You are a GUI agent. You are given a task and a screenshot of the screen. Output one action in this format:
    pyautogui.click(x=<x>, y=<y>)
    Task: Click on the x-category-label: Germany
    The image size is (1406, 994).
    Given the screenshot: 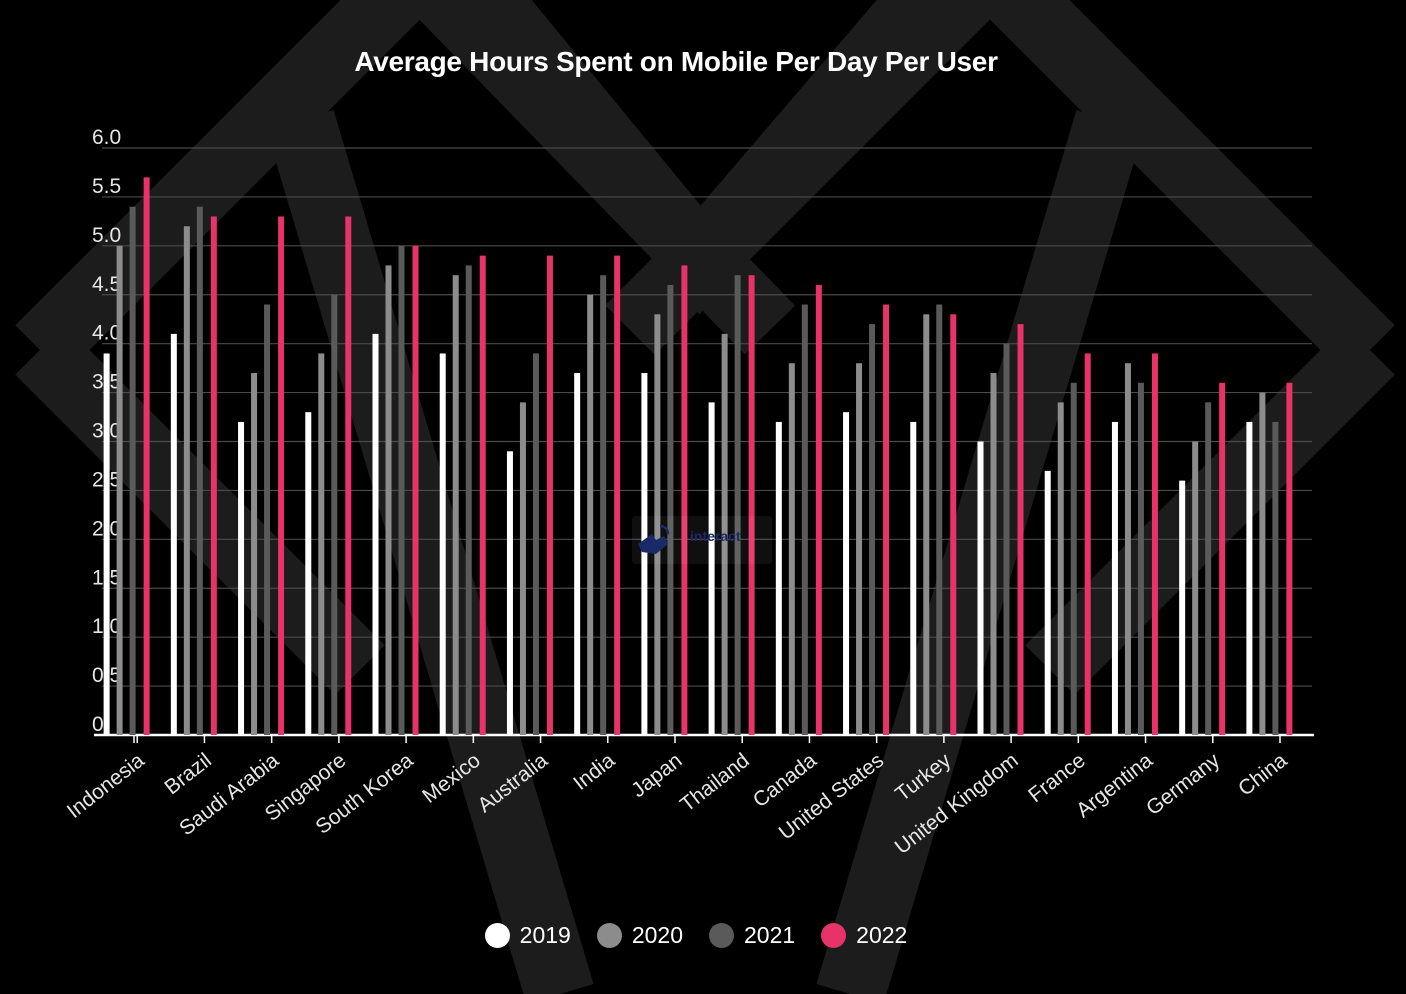 What is the action you would take?
    pyautogui.click(x=1183, y=785)
    